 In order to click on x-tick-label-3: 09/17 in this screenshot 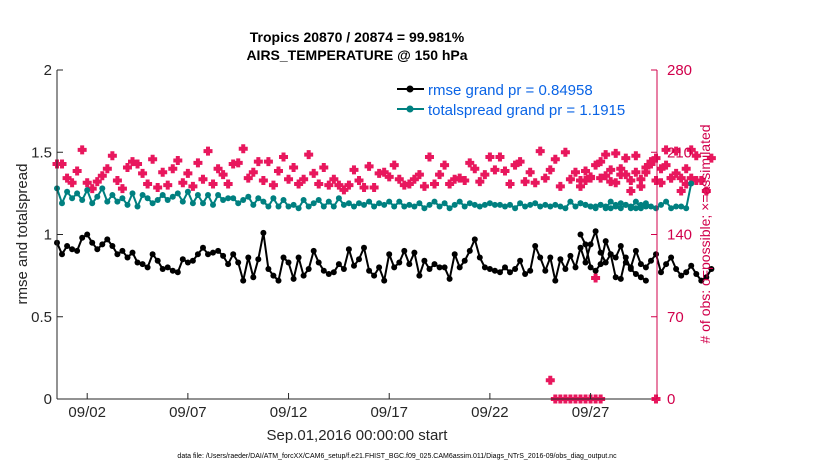, I will do `click(389, 412)`.